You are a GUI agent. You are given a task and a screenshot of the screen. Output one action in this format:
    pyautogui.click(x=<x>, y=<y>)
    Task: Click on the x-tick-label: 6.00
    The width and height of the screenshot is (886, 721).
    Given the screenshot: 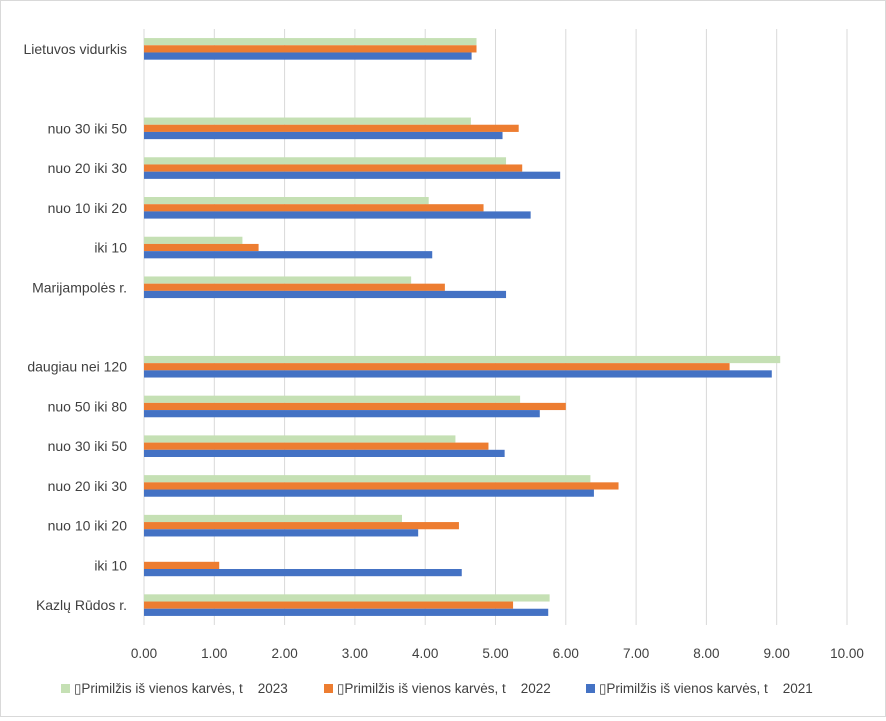 What is the action you would take?
    pyautogui.click(x=566, y=653)
    